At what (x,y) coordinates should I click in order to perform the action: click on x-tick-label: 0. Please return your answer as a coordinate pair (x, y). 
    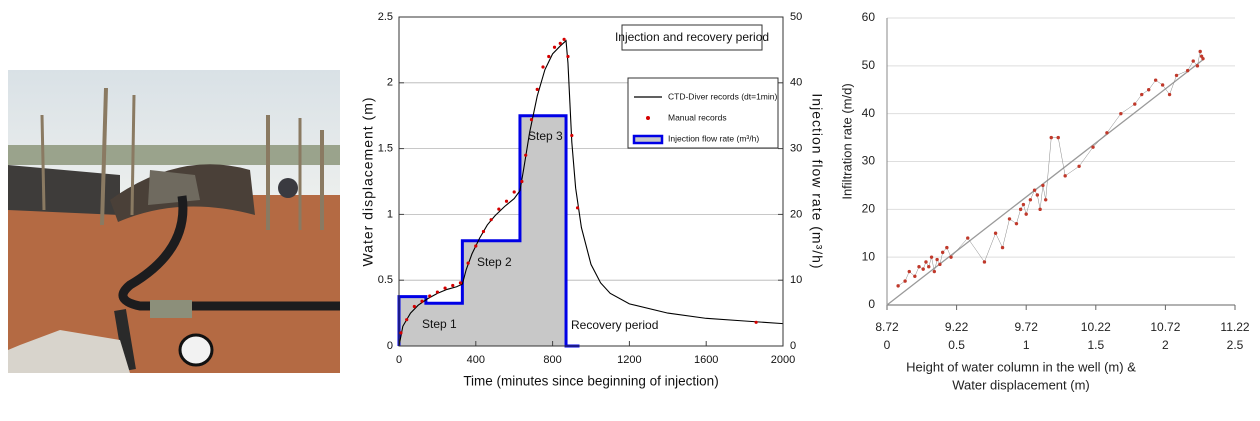
    Looking at the image, I should click on (399, 360).